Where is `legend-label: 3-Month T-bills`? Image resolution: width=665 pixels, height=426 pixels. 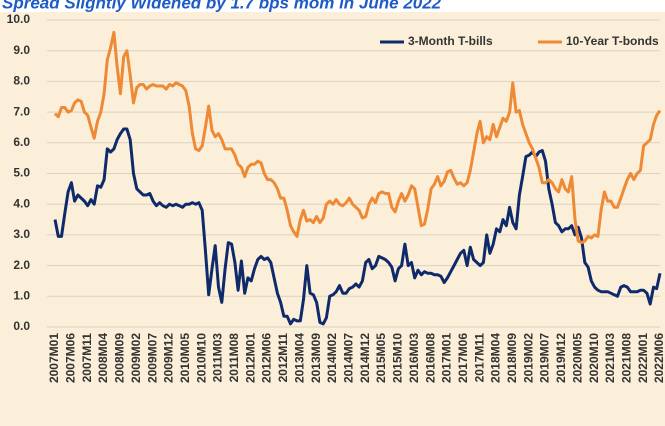 legend-label: 3-Month T-bills is located at coordinates (450, 41).